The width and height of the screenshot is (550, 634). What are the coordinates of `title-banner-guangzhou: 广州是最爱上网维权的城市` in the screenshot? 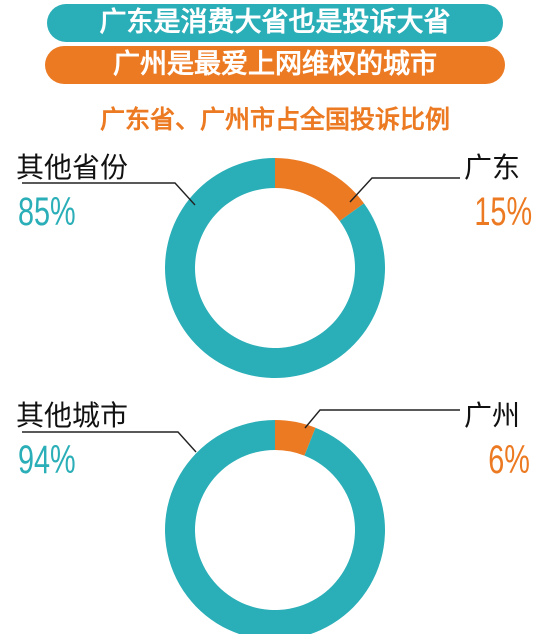 It's located at (275, 65).